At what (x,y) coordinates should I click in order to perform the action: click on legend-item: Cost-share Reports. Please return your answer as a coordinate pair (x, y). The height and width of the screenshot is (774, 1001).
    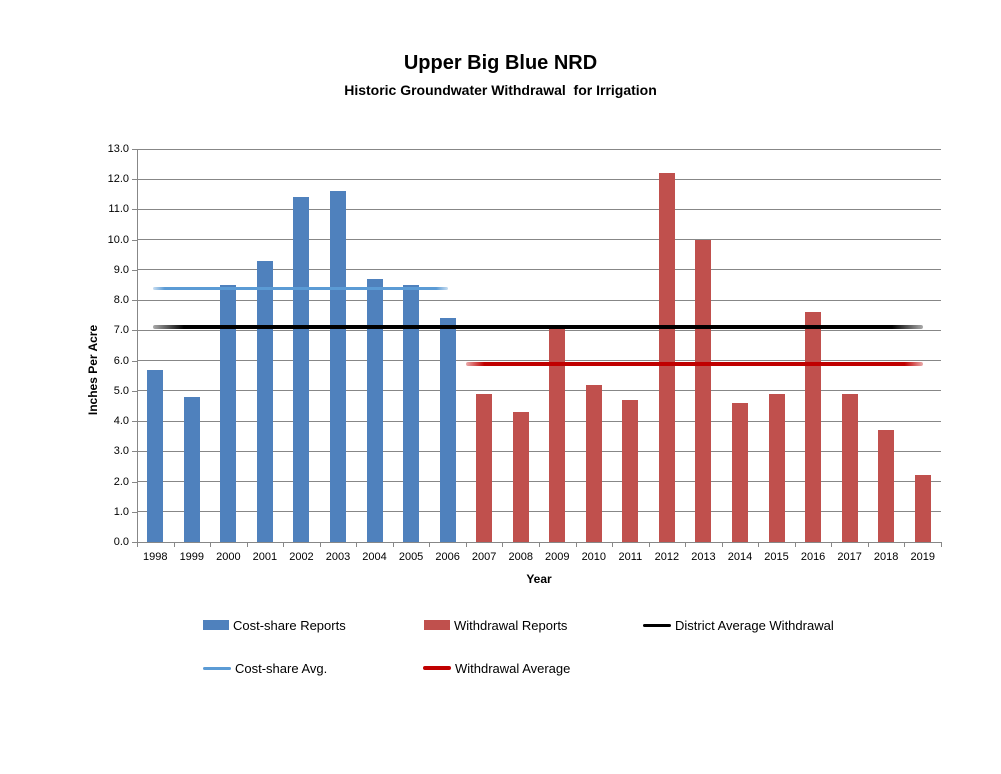
    Looking at the image, I should click on (274, 625).